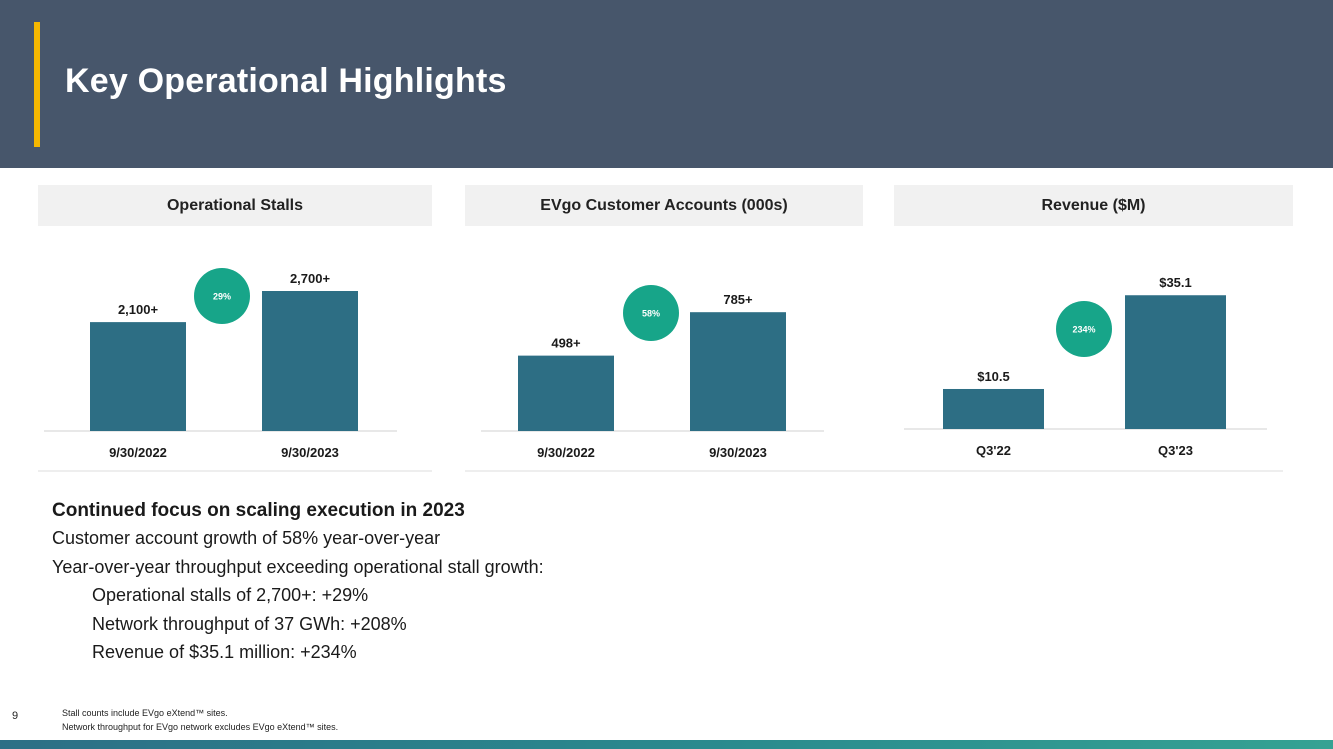 This screenshot has height=749, width=1333. Describe the element at coordinates (249, 623) in the screenshot. I see `summary-sub-line: Network throughput of 37 GWh: +208%` at that location.